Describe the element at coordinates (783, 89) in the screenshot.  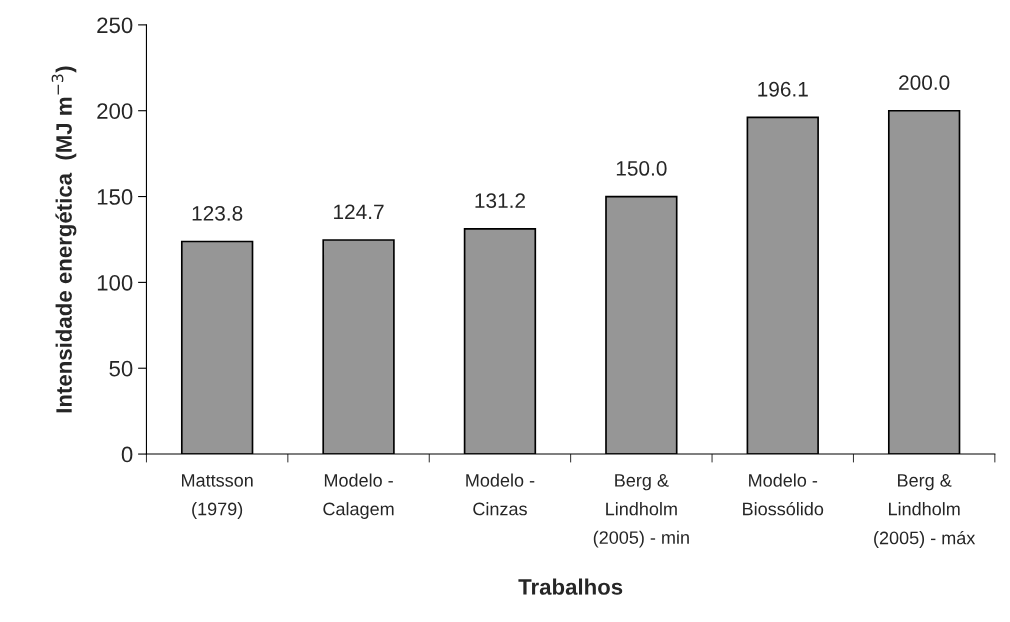
I see `data-label: 196.1` at that location.